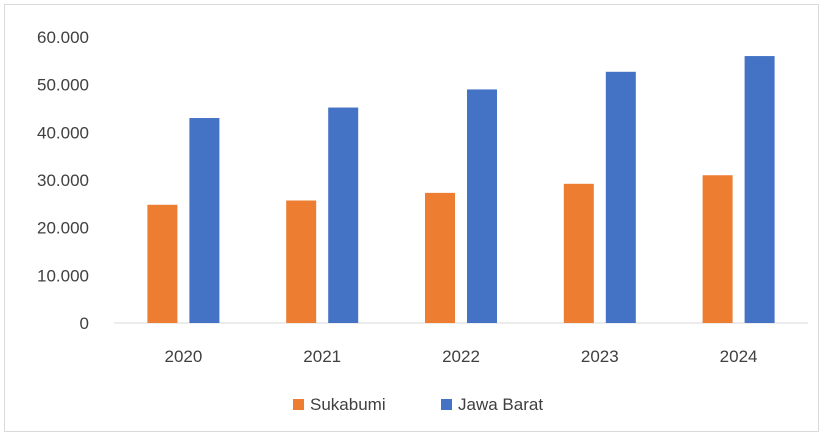  I want to click on y-tick-label: 60.000, so click(63, 37).